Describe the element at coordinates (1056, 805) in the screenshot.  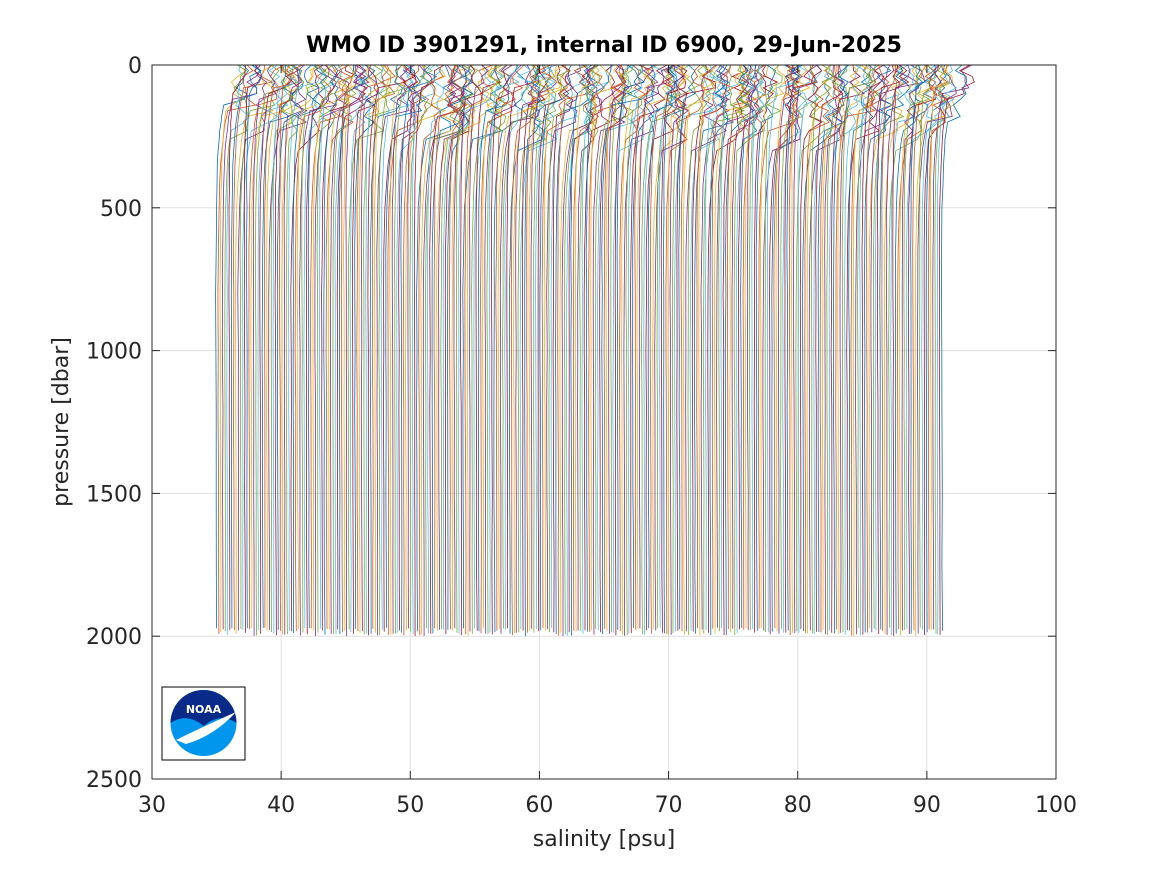
I see `x-tick-label: 100` at that location.